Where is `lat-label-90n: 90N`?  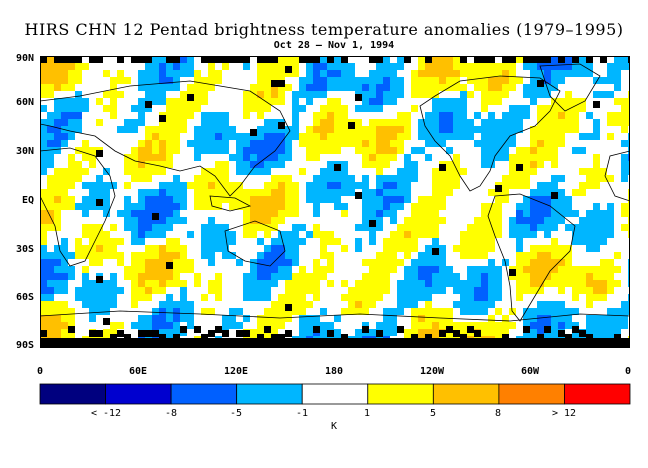 lat-label-90n: 90N is located at coordinates (24, 58).